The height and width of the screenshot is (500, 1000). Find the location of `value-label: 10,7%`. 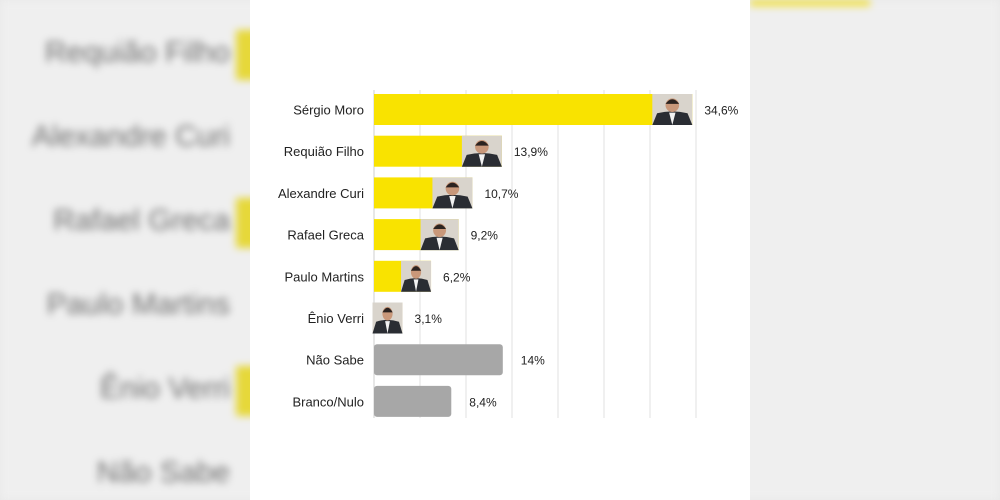

value-label: 10,7% is located at coordinates (501, 194).